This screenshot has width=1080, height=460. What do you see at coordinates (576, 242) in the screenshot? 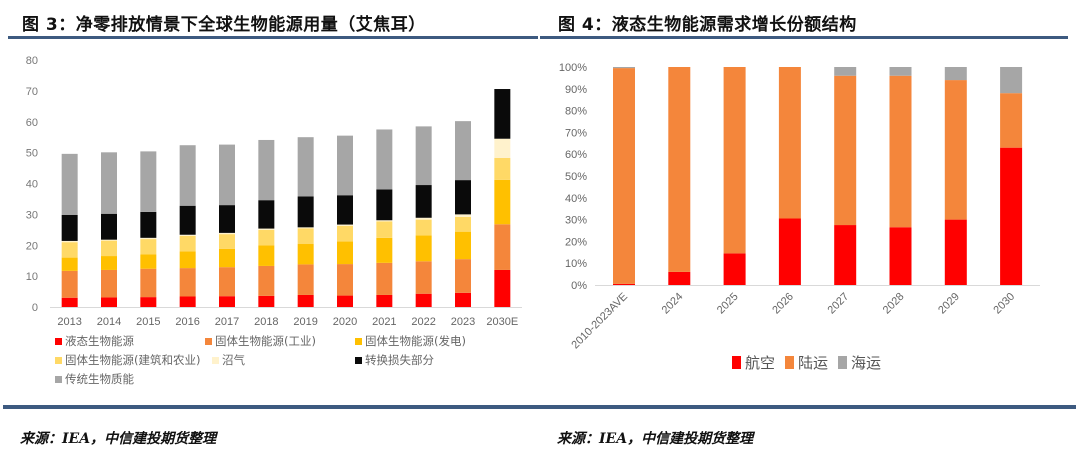
I see `y-tick-label: 20%` at bounding box center [576, 242].